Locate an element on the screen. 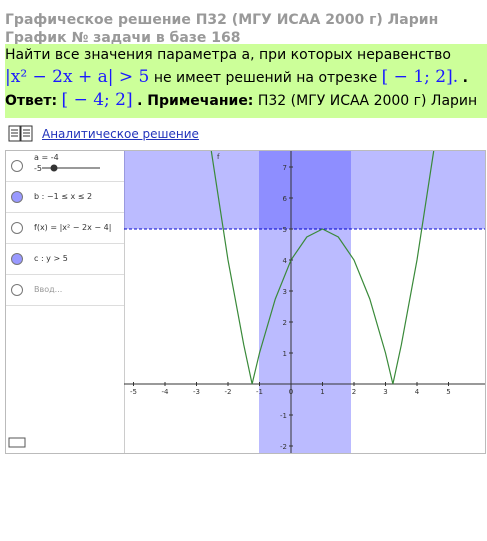 This screenshot has height=541, width=487. x-tick-label: 5 is located at coordinates (448, 392).